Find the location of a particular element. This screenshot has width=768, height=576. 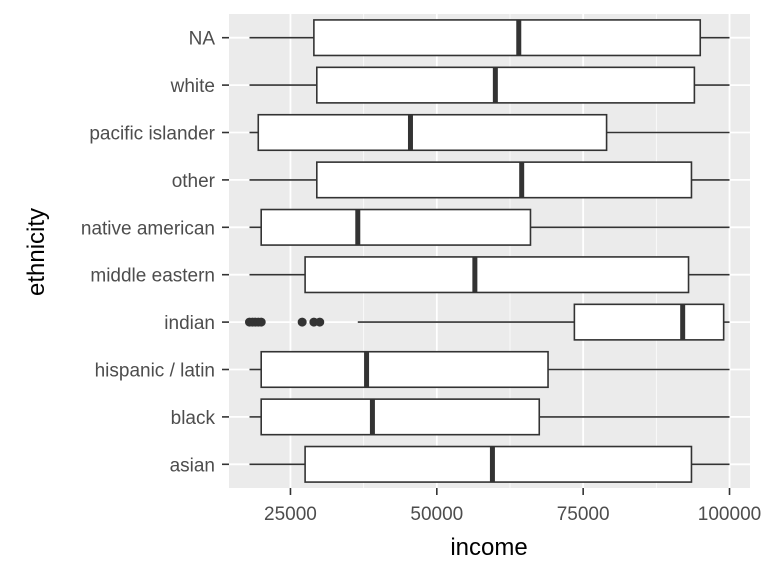

y-tick-label: other is located at coordinates (194, 181).